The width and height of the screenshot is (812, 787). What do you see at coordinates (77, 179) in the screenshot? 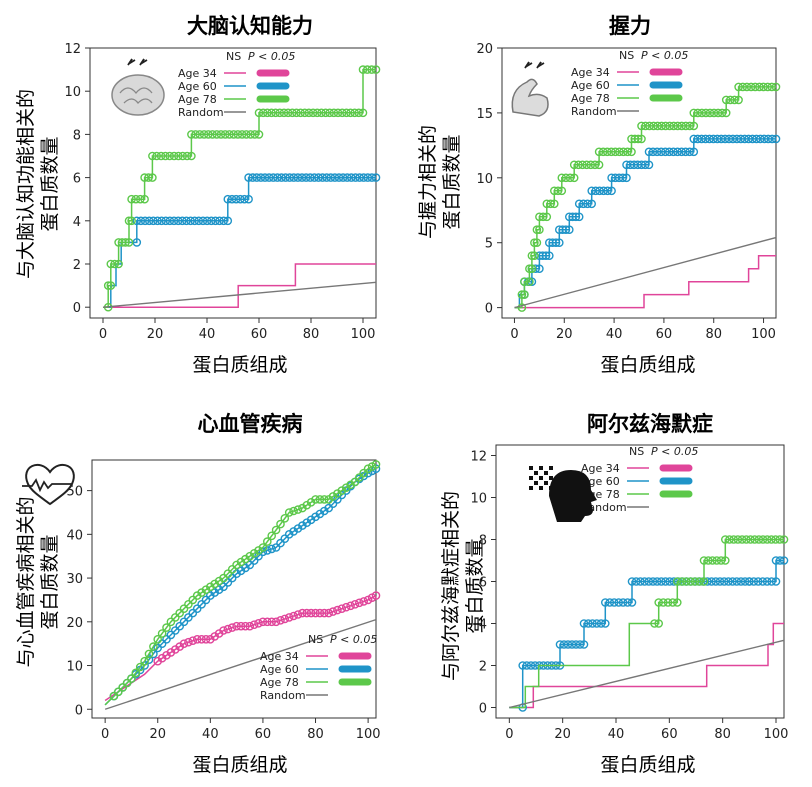
I see `y-tick-label: 6` at bounding box center [77, 179].